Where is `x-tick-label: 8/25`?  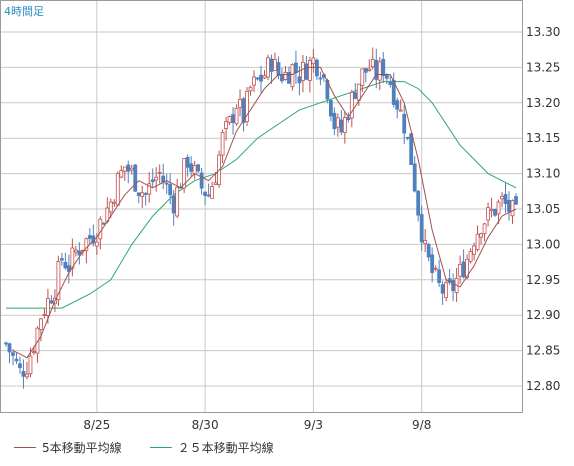
x-tick-label: 8/25 is located at coordinates (96, 425).